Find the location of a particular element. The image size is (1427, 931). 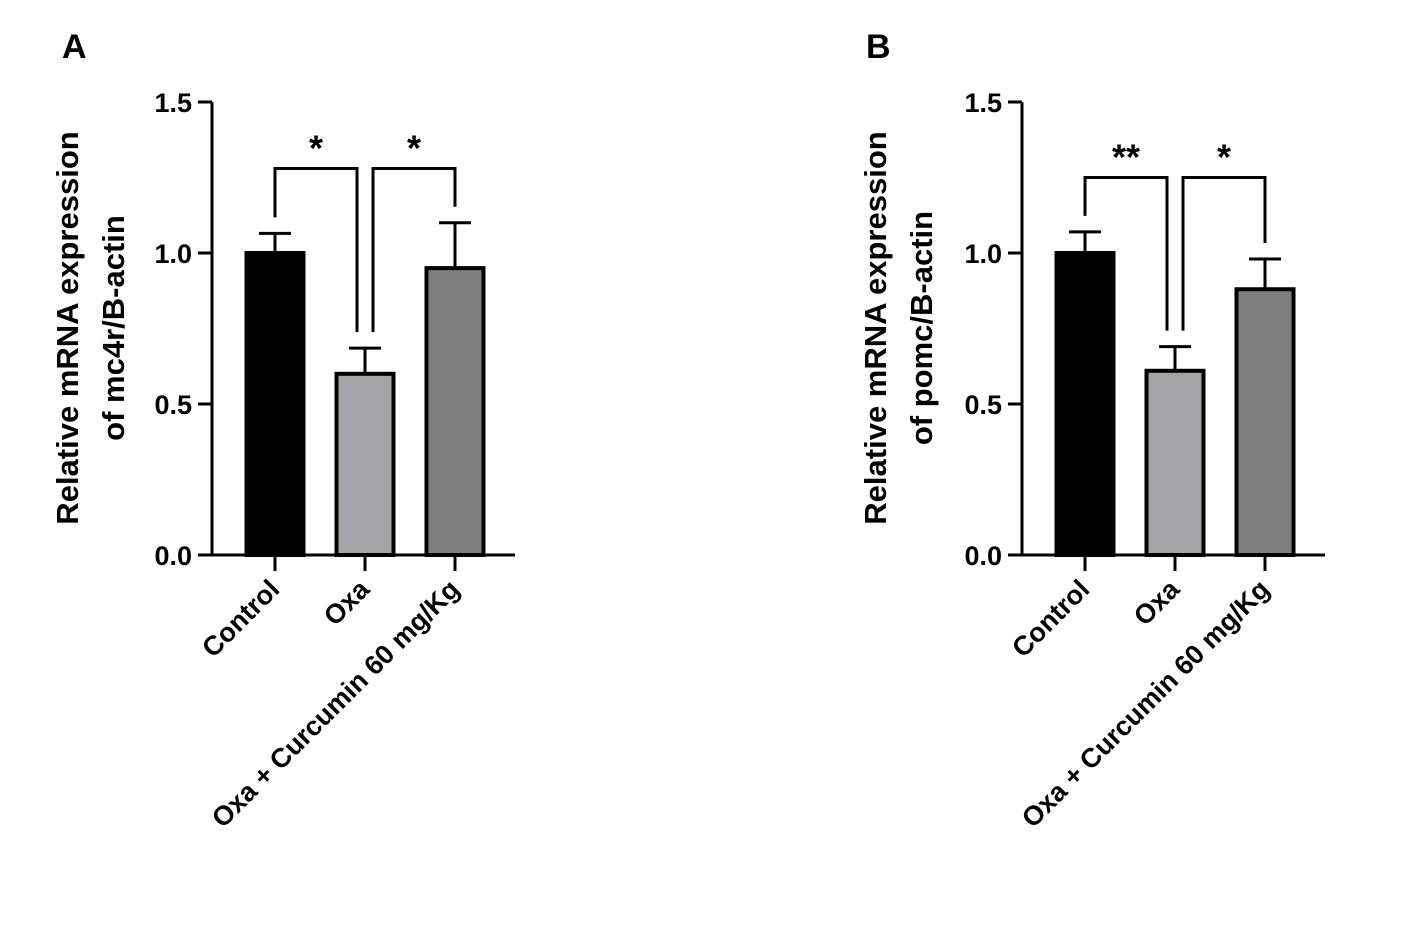

y-axis-label-line-2: of mc4r/B-actin is located at coordinates (113, 328).